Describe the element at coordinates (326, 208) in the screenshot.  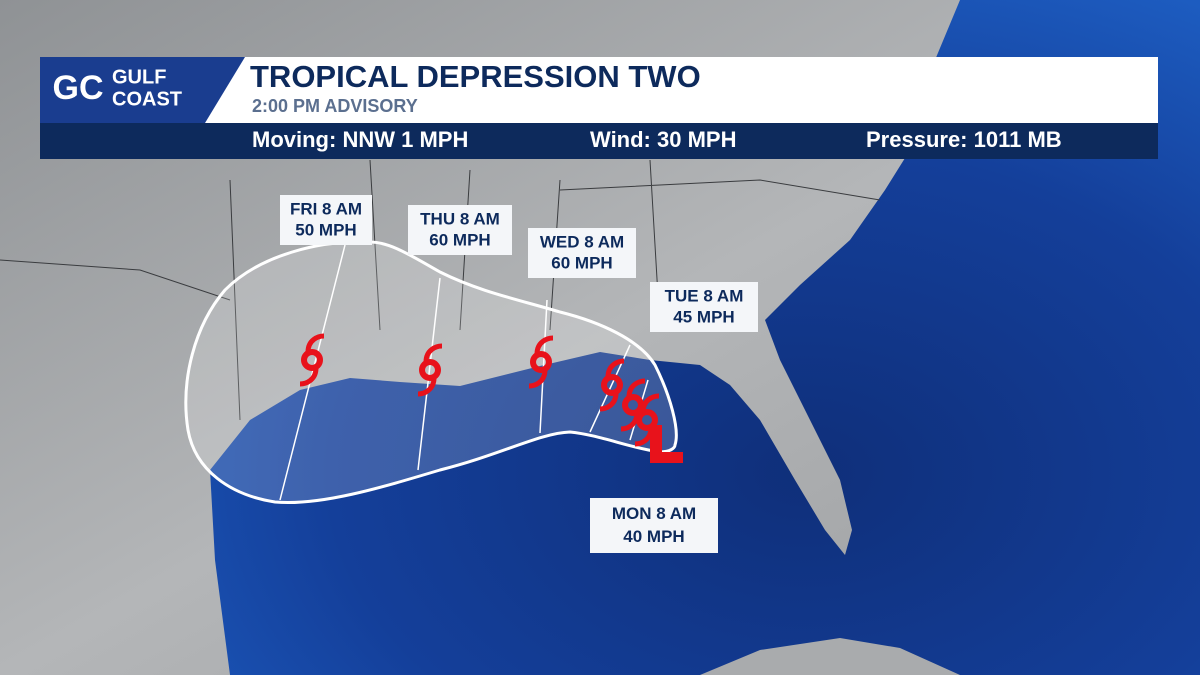
I see `label-time: FRI 8 AM` at that location.